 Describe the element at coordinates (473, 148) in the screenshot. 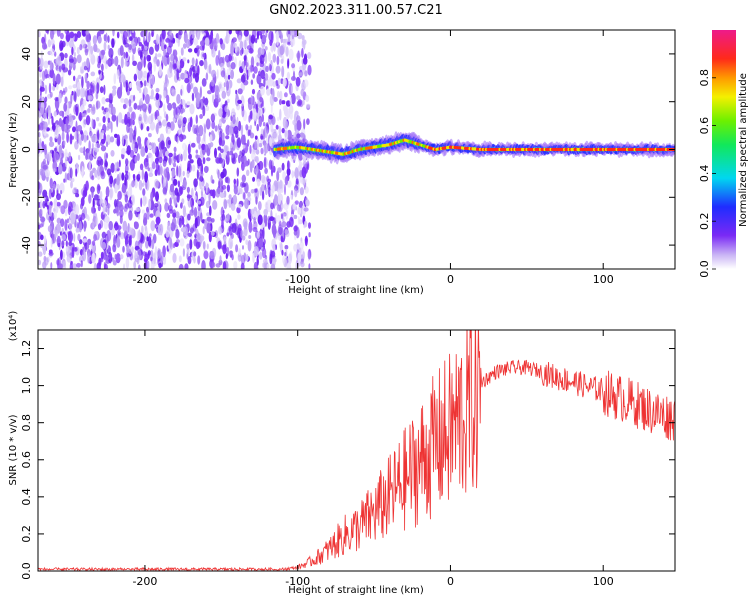

I see `spectrogram-signal-track` at that location.